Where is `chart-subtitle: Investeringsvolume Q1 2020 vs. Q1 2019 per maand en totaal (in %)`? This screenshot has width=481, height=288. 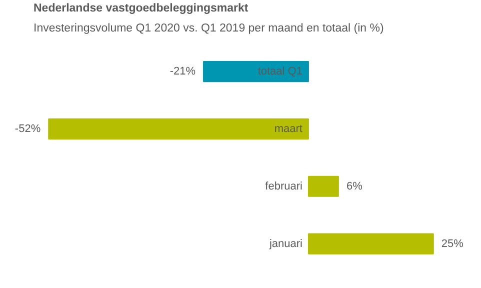
chart-subtitle: Investeringsvolume Q1 2020 vs. Q1 2019 per maand en totaal (in %) is located at coordinates (209, 28).